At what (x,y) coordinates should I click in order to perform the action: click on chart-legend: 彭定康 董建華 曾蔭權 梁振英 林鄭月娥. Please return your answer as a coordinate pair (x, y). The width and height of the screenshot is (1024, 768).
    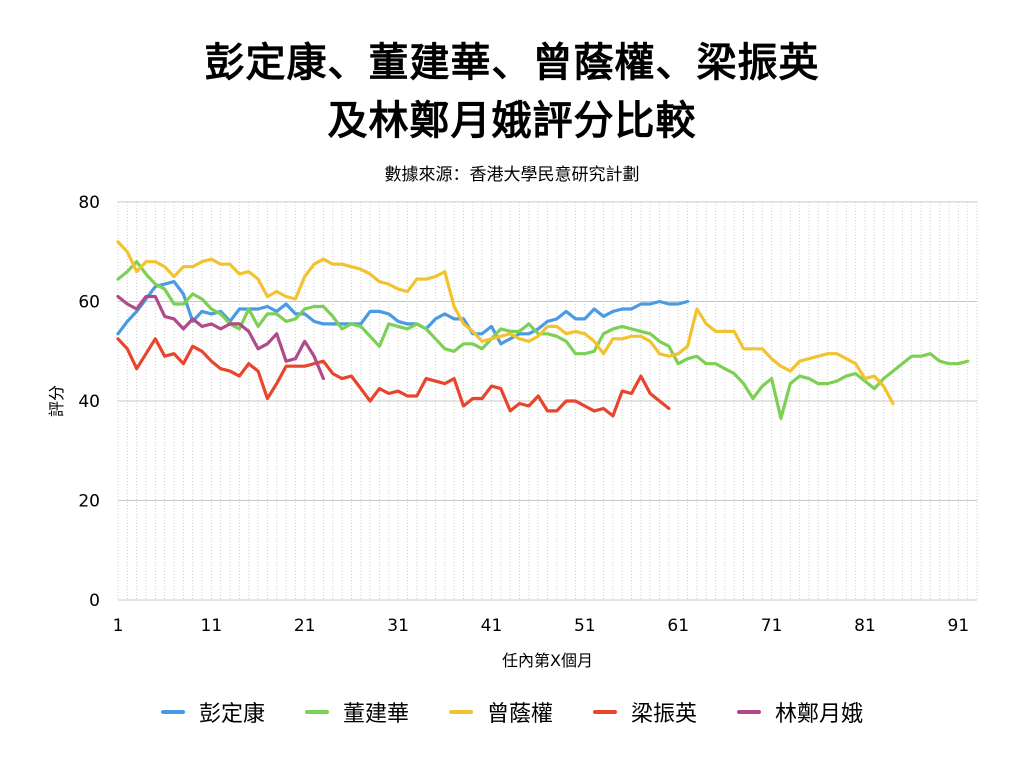
    Looking at the image, I should click on (512, 712).